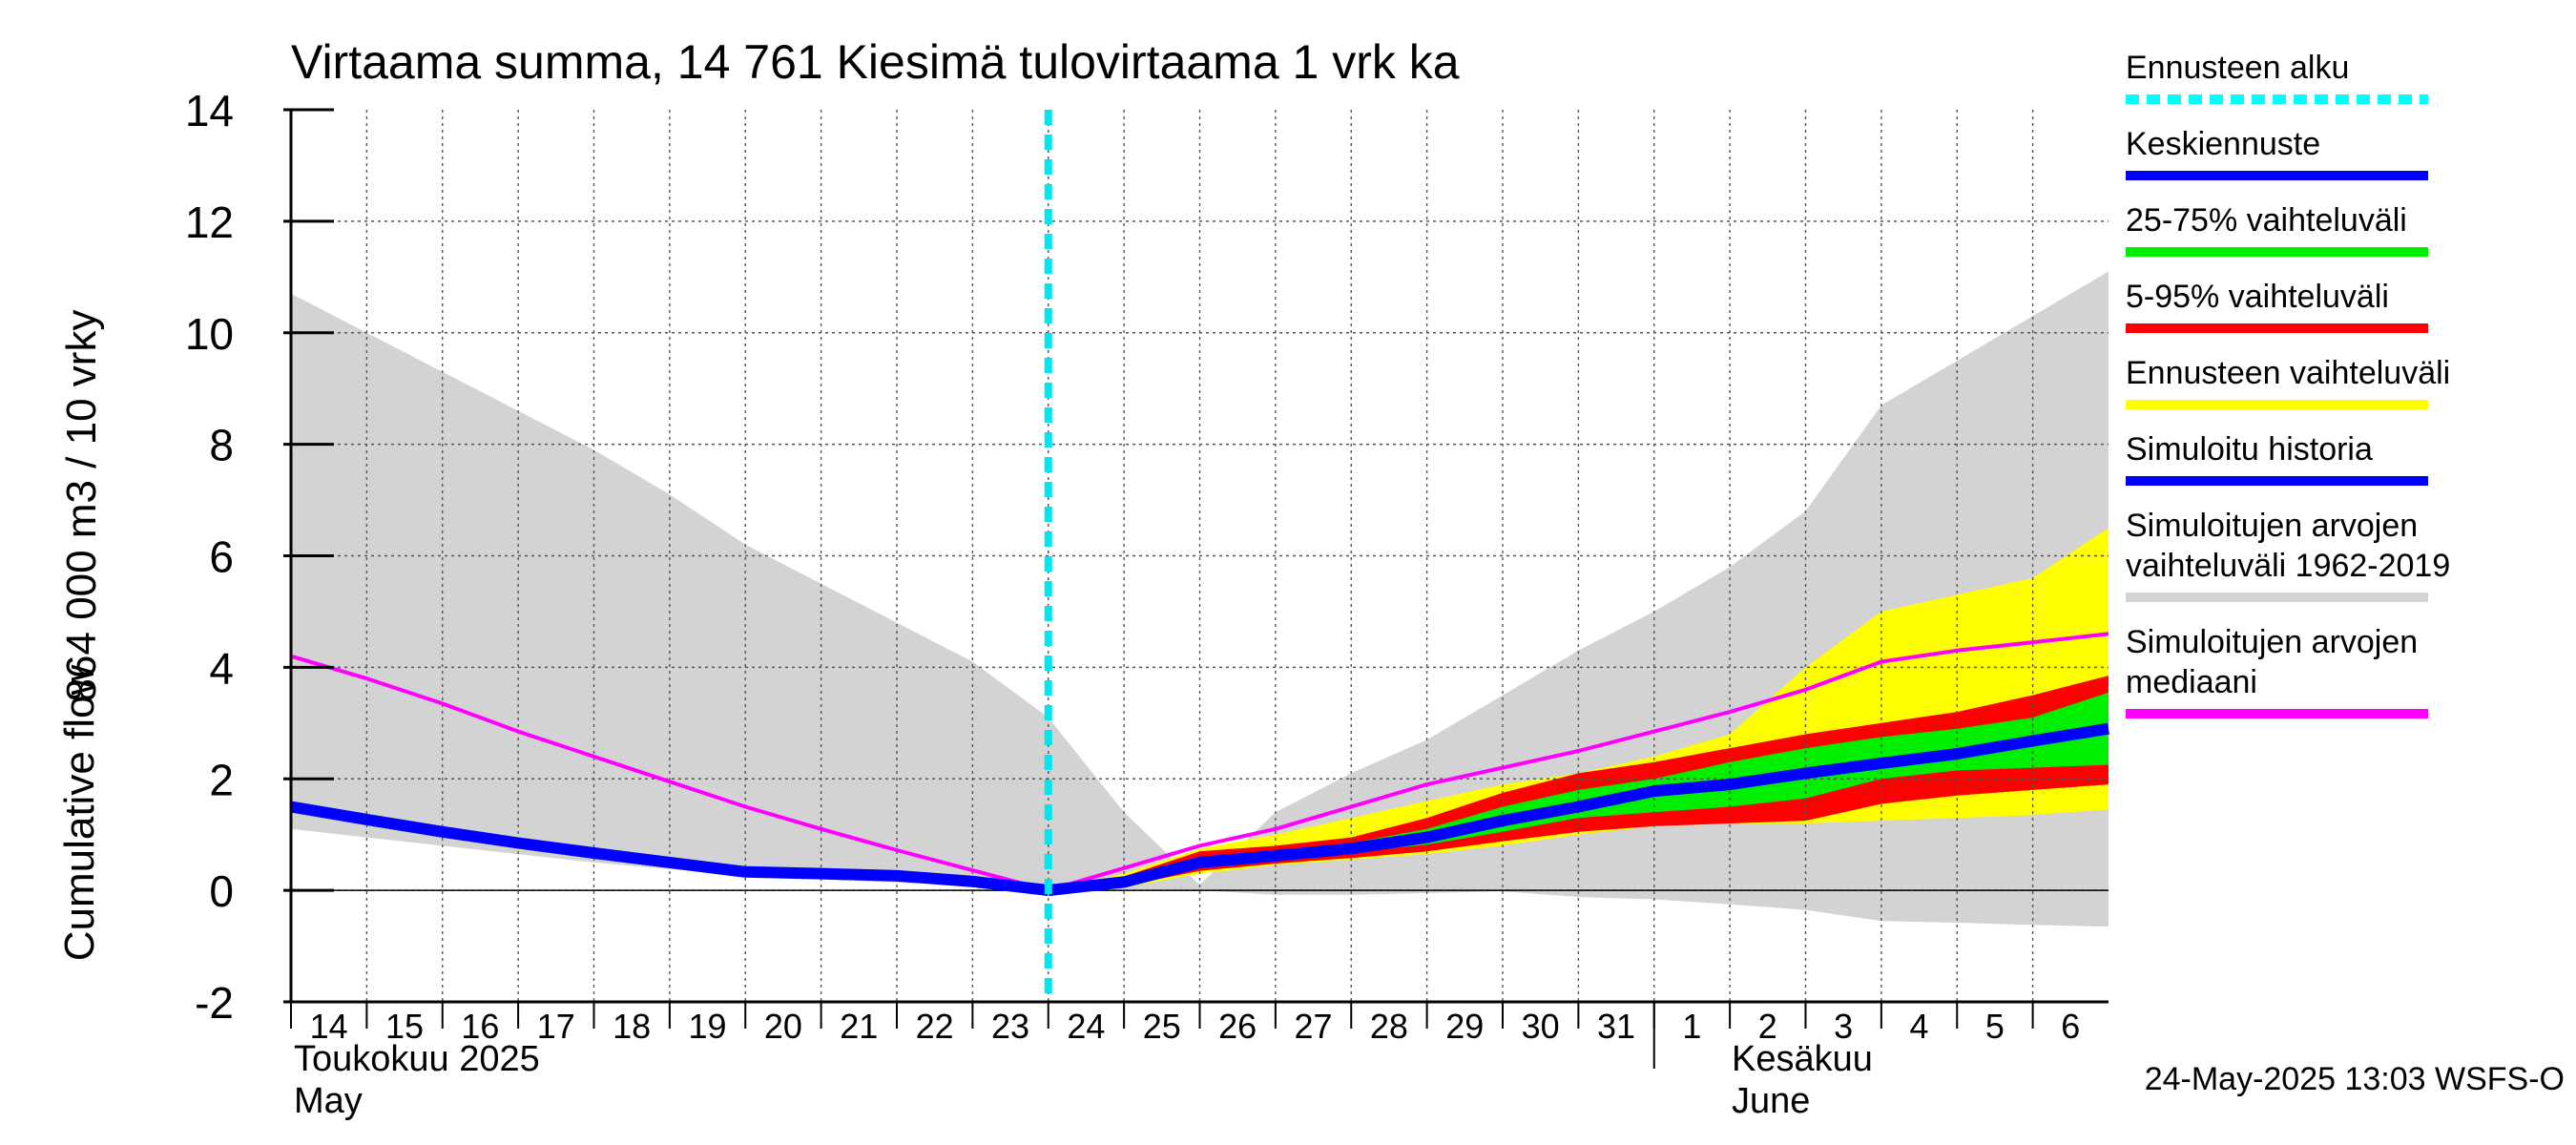 The image size is (2576, 1145). What do you see at coordinates (2257, 297) in the screenshot?
I see `legend-label: 5-95% vaihteluväli` at bounding box center [2257, 297].